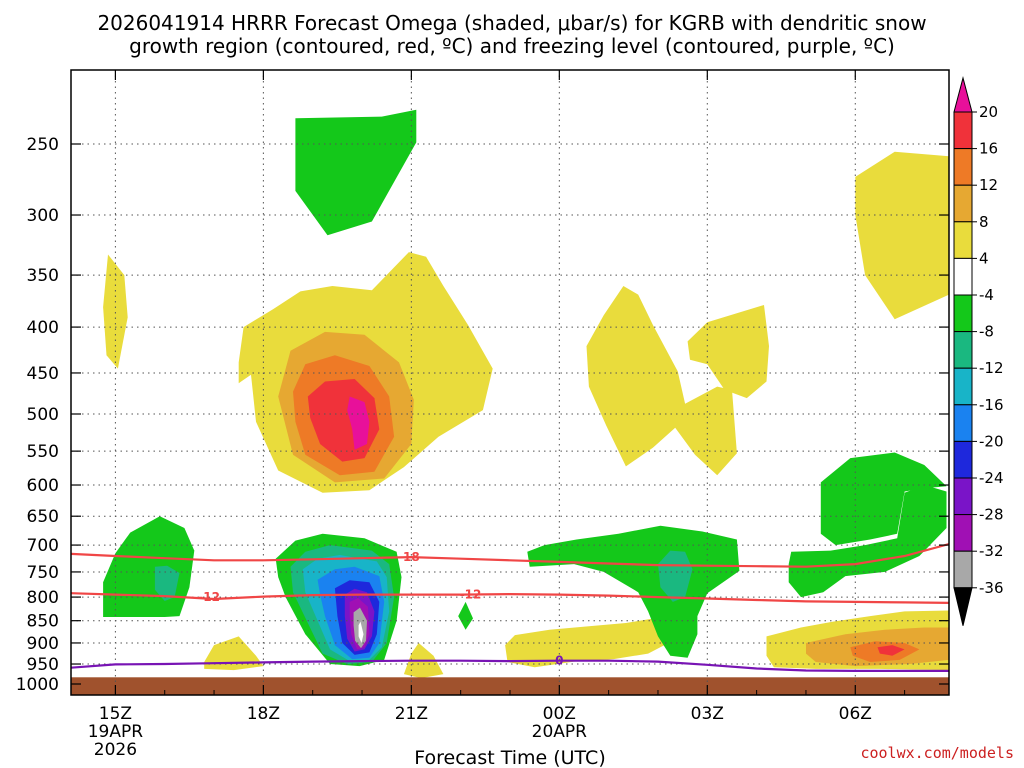 The width and height of the screenshot is (1024, 768). What do you see at coordinates (411, 714) in the screenshot?
I see `x-tick-label-21: 21Z` at bounding box center [411, 714].